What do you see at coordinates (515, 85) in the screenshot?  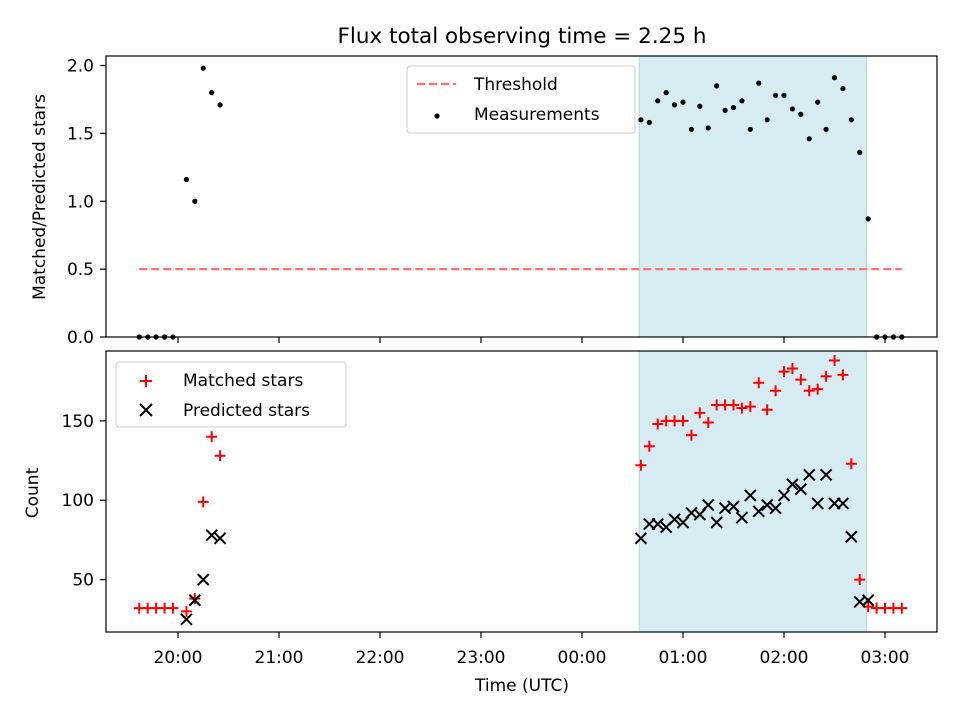 I see `threshold-legend-label: Threshold` at bounding box center [515, 85].